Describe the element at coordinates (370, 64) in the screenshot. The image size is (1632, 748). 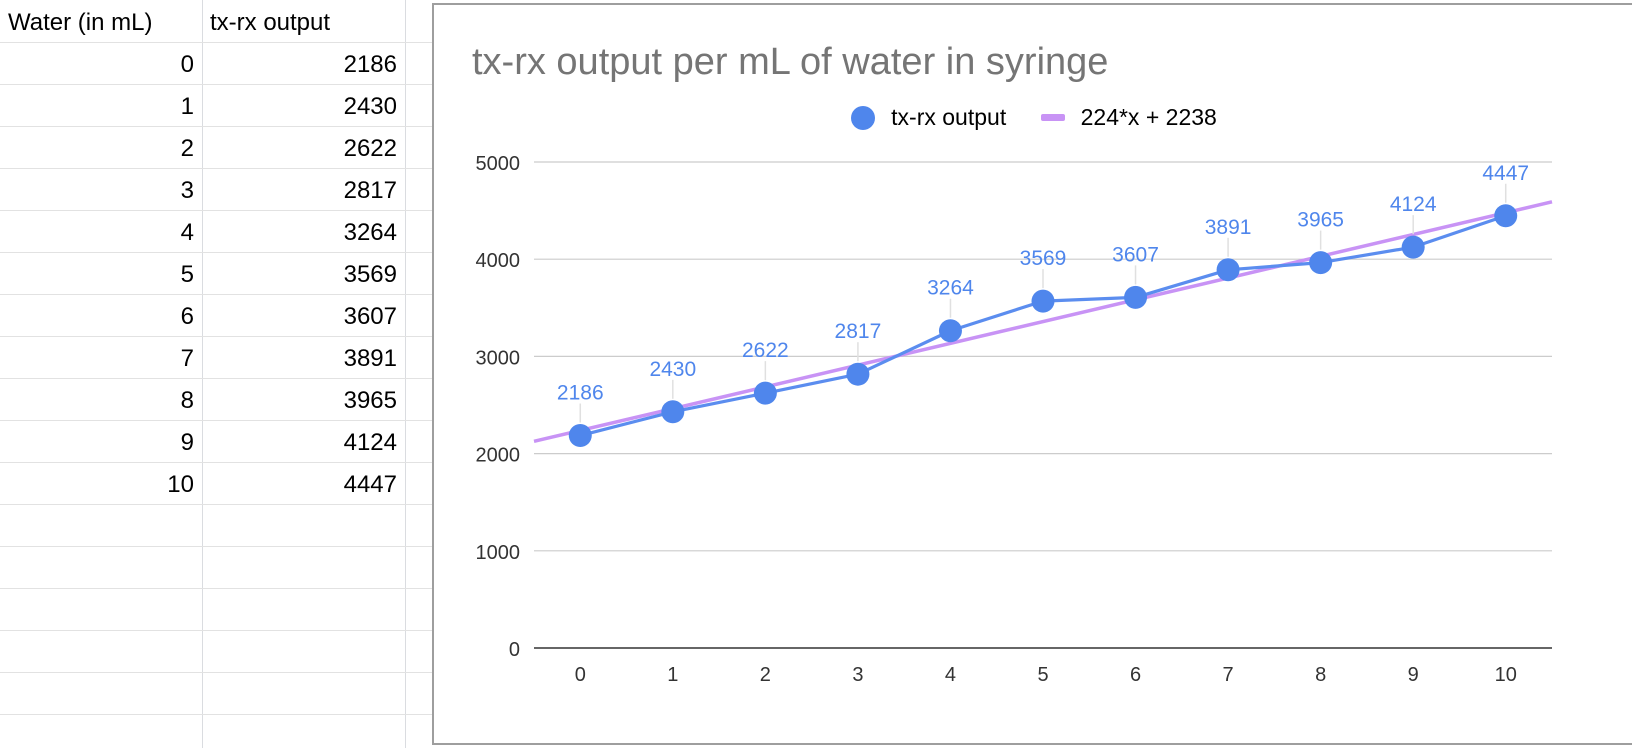
I see `cell-output-0: 2186` at that location.